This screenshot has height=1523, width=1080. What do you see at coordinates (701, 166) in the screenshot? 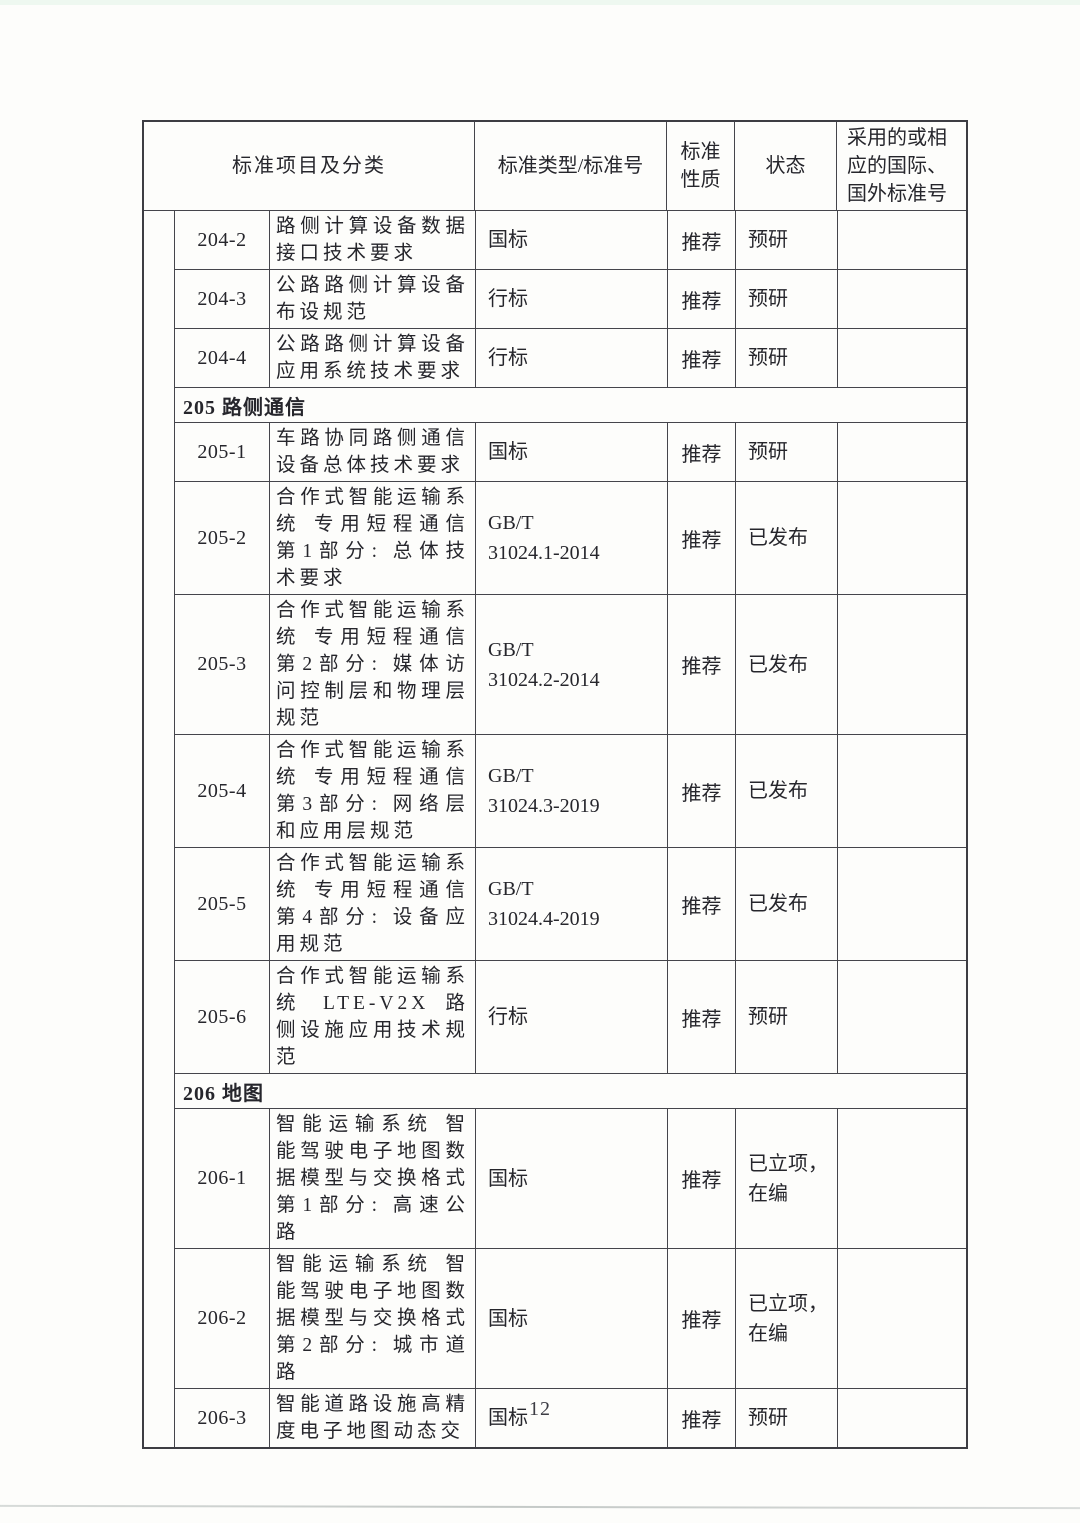
I see `header-standard-nature: 标准 性质` at bounding box center [701, 166].